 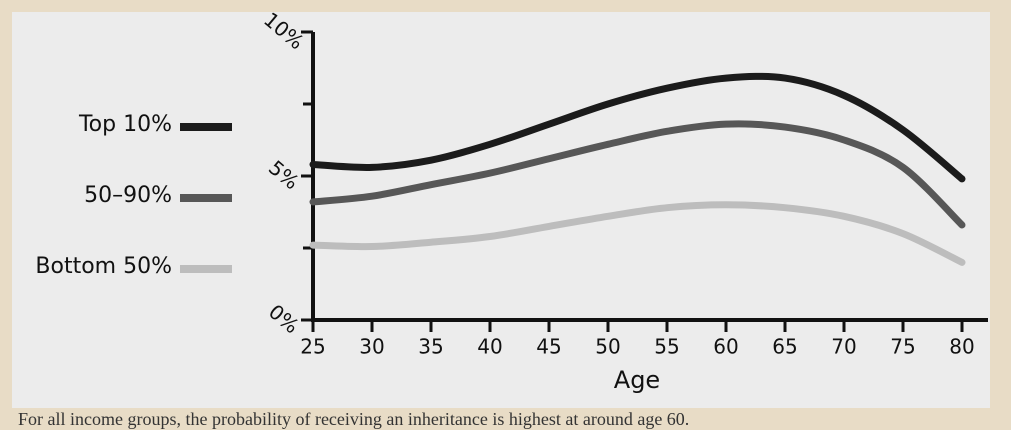 What do you see at coordinates (607, 347) in the screenshot?
I see `x-tick-label: 50` at bounding box center [607, 347].